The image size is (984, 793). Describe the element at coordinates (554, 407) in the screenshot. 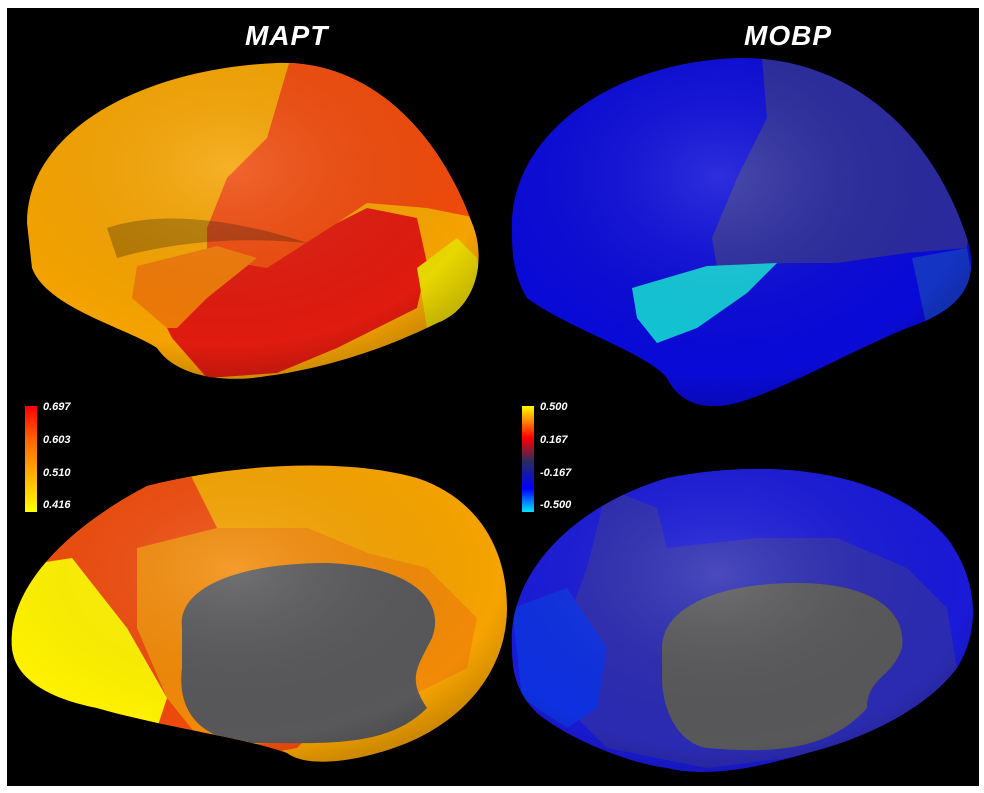

I see `mobp-tick-max: 0.500` at that location.